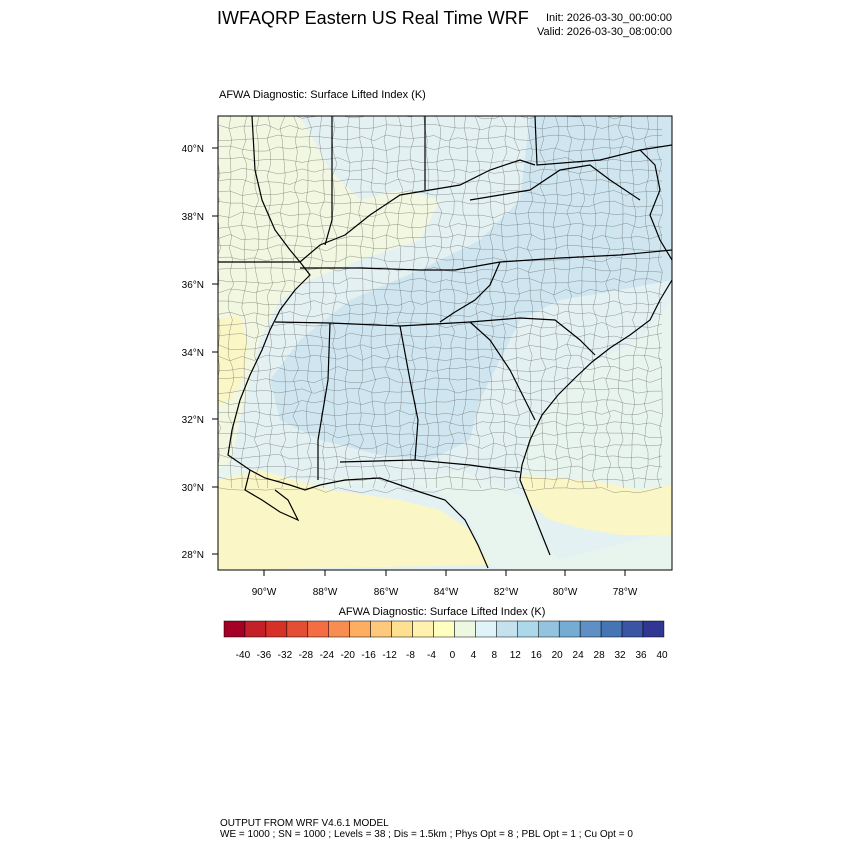 This screenshot has height=850, width=850. What do you see at coordinates (603, 141) in the screenshot?
I see `boundary-pa-md` at bounding box center [603, 141].